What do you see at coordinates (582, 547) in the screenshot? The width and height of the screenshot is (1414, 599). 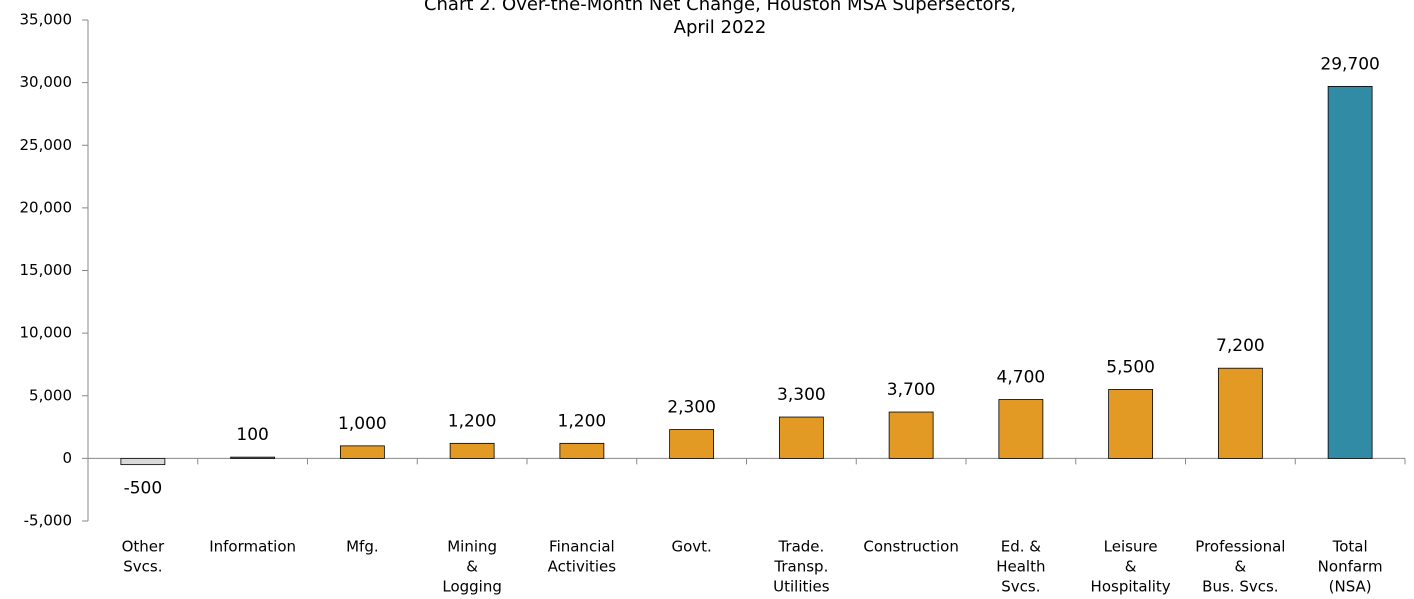 I see `x-tick-label: Financial` at bounding box center [582, 547].